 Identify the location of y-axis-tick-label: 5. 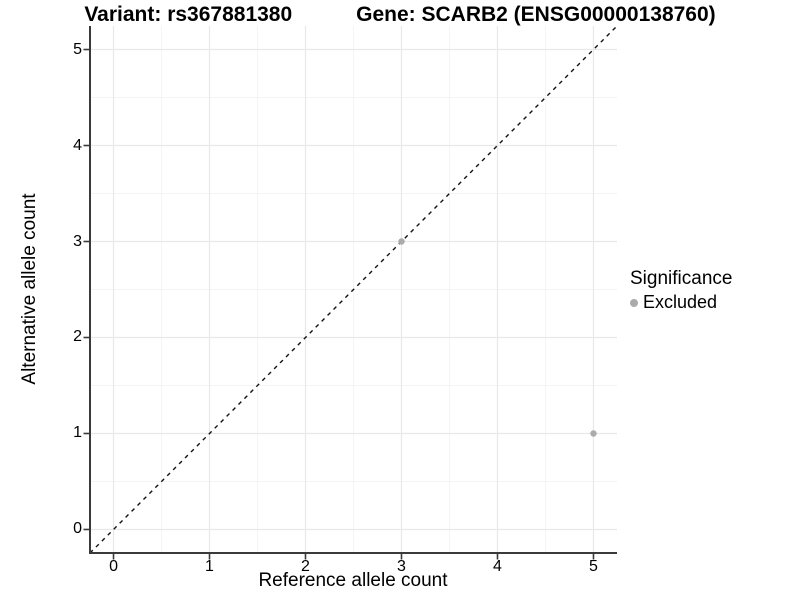
(77, 49).